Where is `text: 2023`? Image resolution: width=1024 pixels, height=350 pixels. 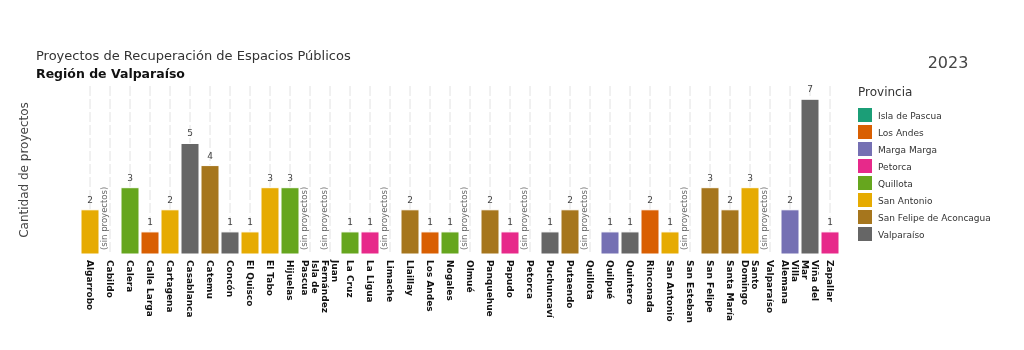 text: 2023 is located at coordinates (948, 62).